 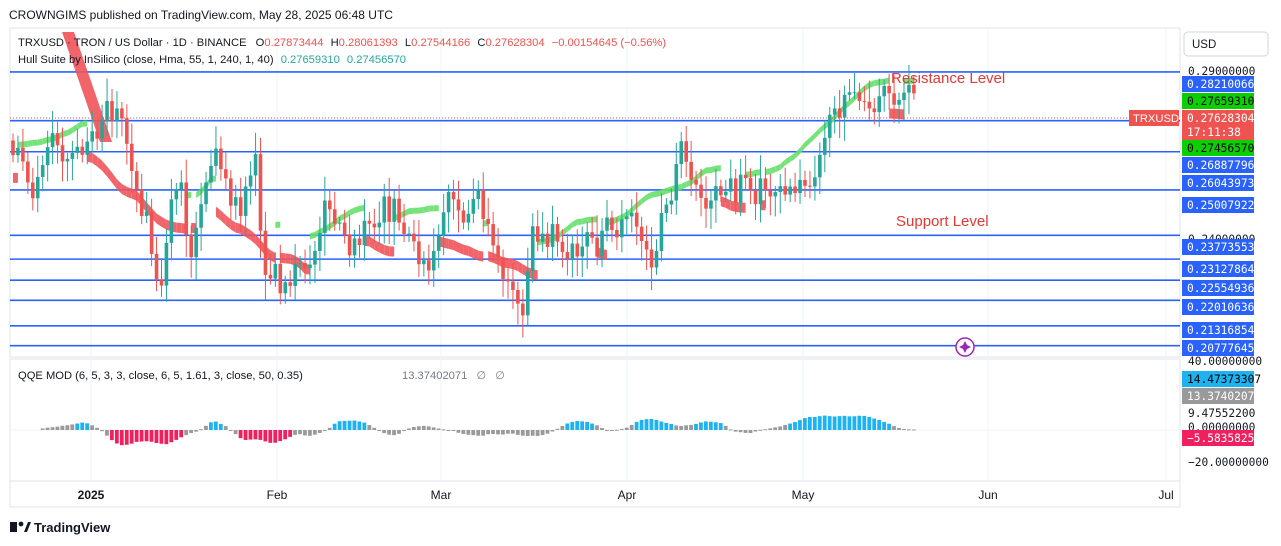 What do you see at coordinates (408, 43) in the screenshot?
I see `low-label: L` at bounding box center [408, 43].